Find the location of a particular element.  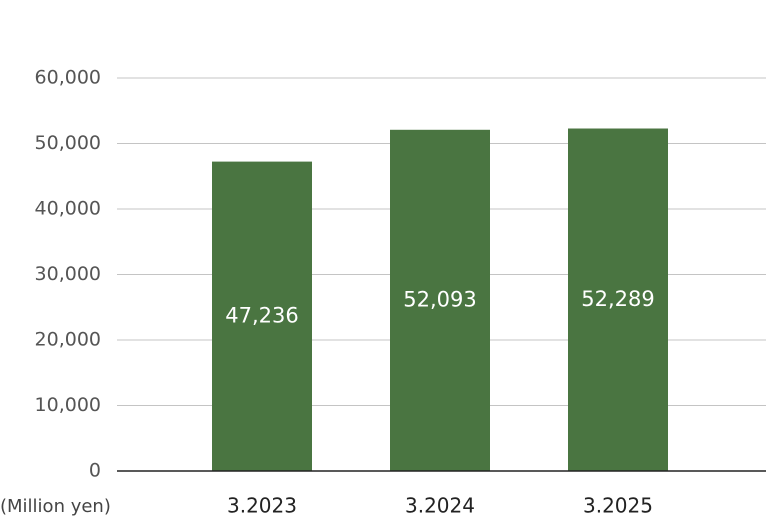

x-tick-label: 3.2025 is located at coordinates (618, 506).